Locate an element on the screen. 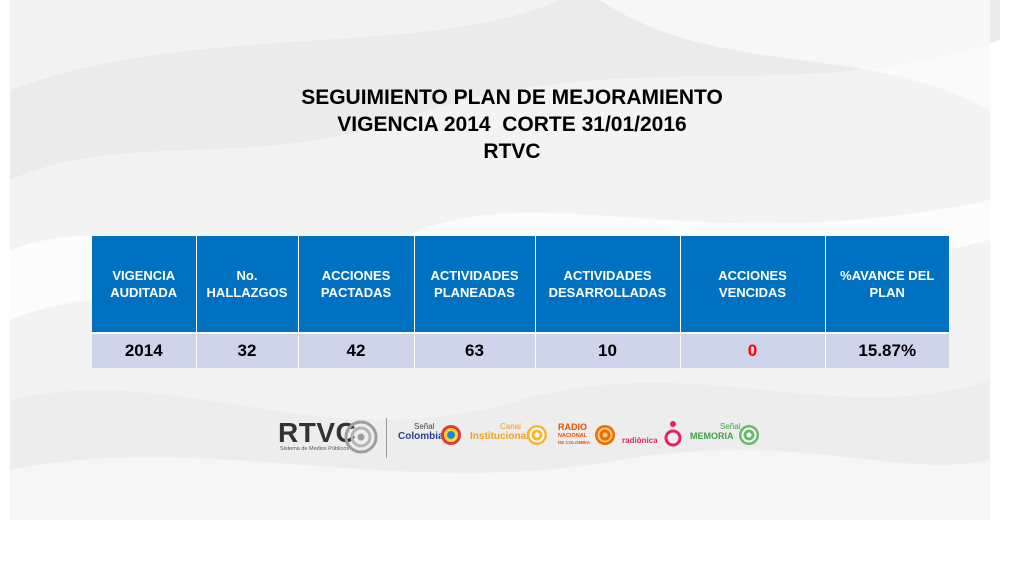 The height and width of the screenshot is (576, 1024). title-line-3: RTVC is located at coordinates (512, 151).